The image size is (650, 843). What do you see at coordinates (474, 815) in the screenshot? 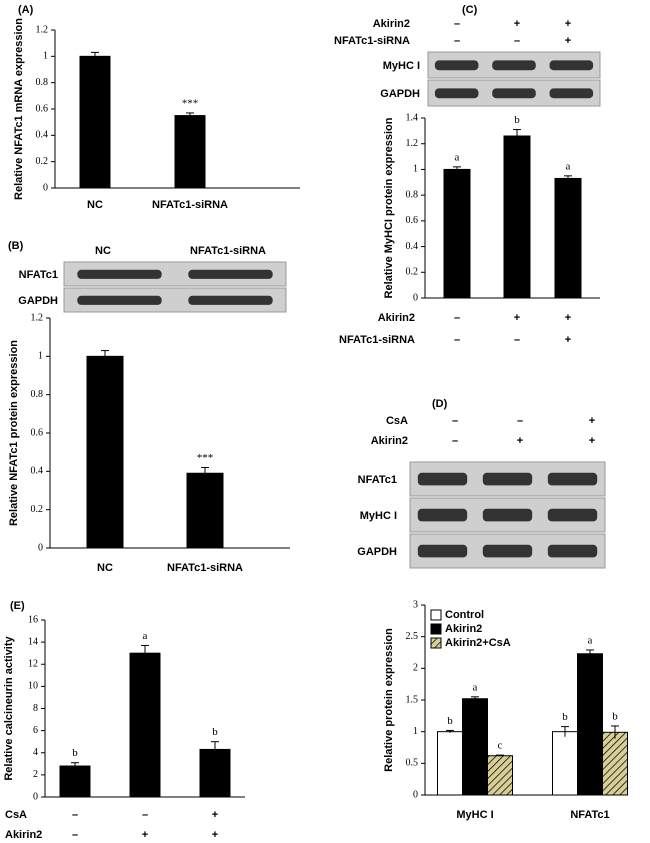
I see `x-tick-label: MyHC I` at bounding box center [474, 815].